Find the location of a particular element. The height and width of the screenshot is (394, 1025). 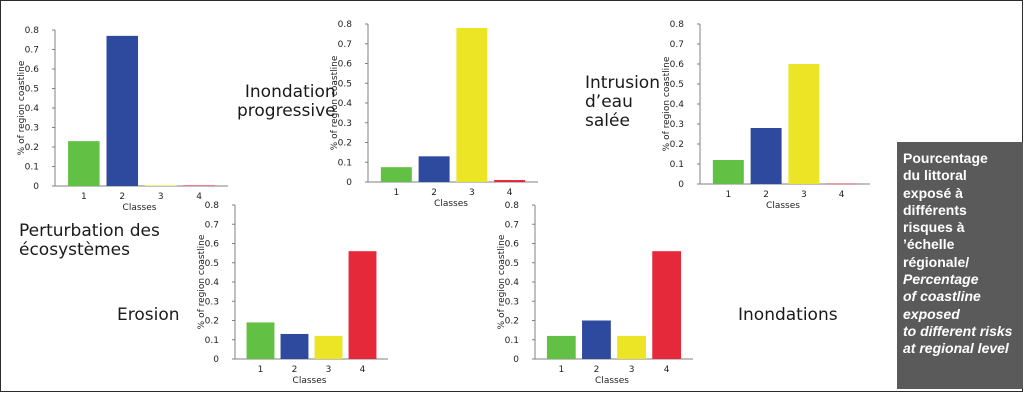

label-intrusion: Intrusion d’eau salée is located at coordinates (622, 102).